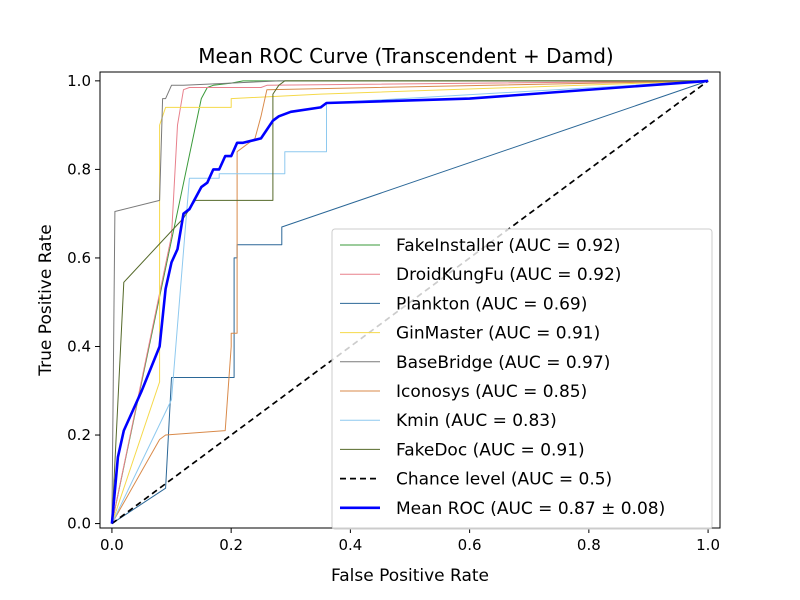  I want to click on legend-label-chance-level: Chance level (AUC = 0.5), so click(504, 480).